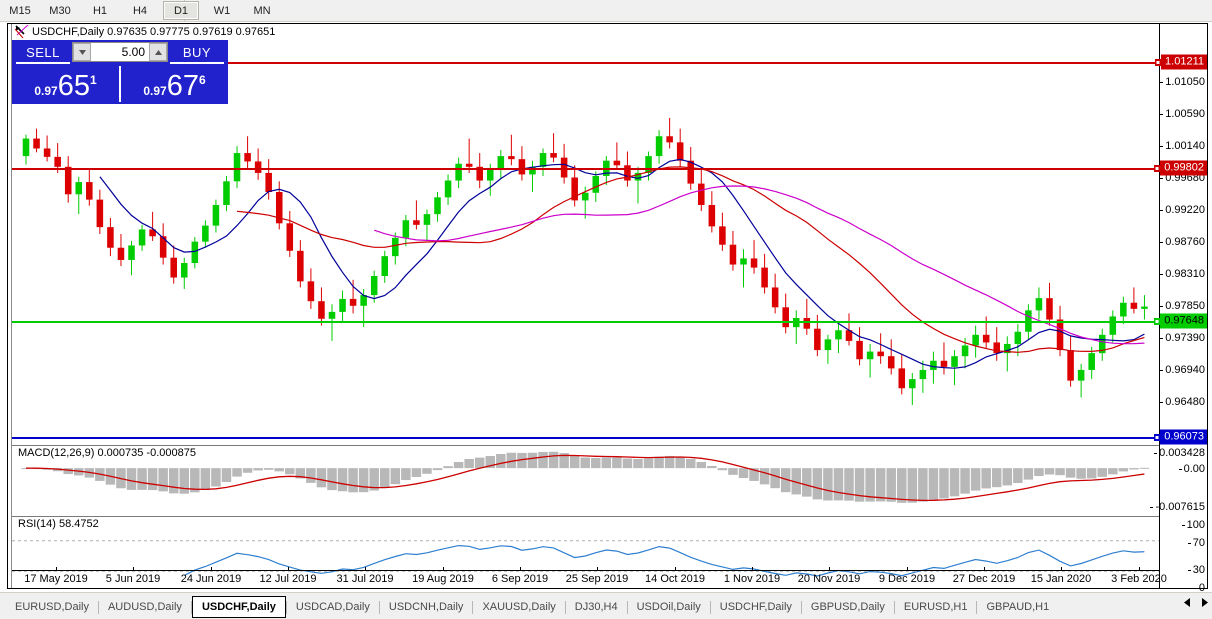 The width and height of the screenshot is (1212, 619). I want to click on buy-price-prefix: 0.97, so click(155, 91).